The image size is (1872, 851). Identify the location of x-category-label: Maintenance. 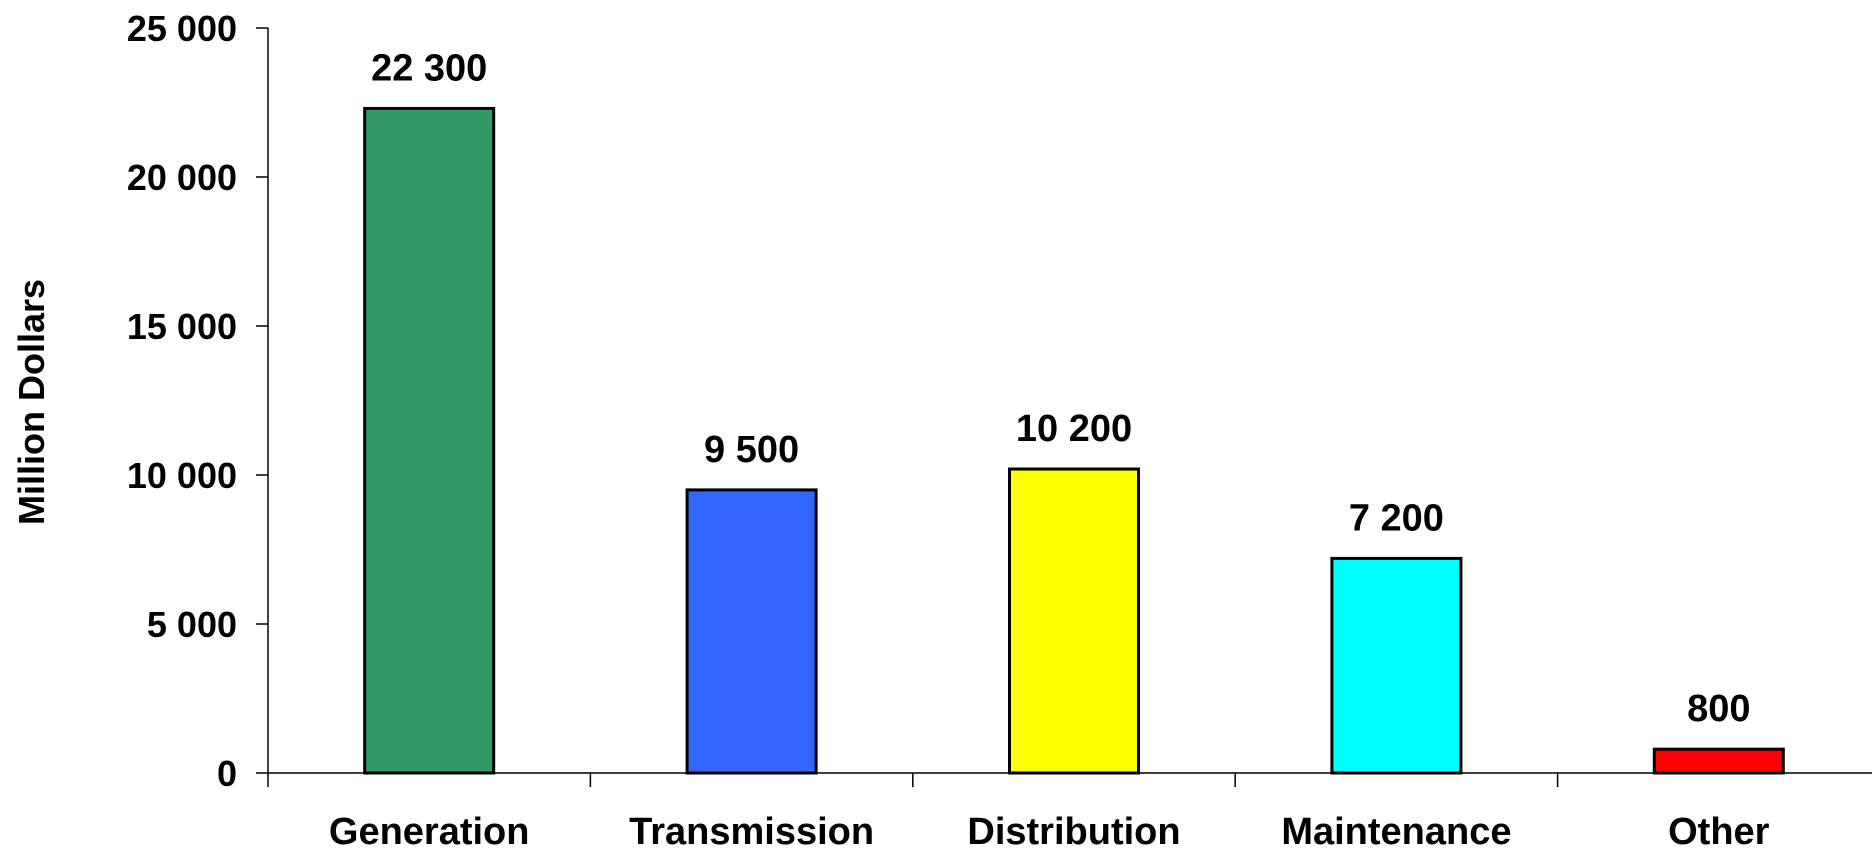
(1396, 831).